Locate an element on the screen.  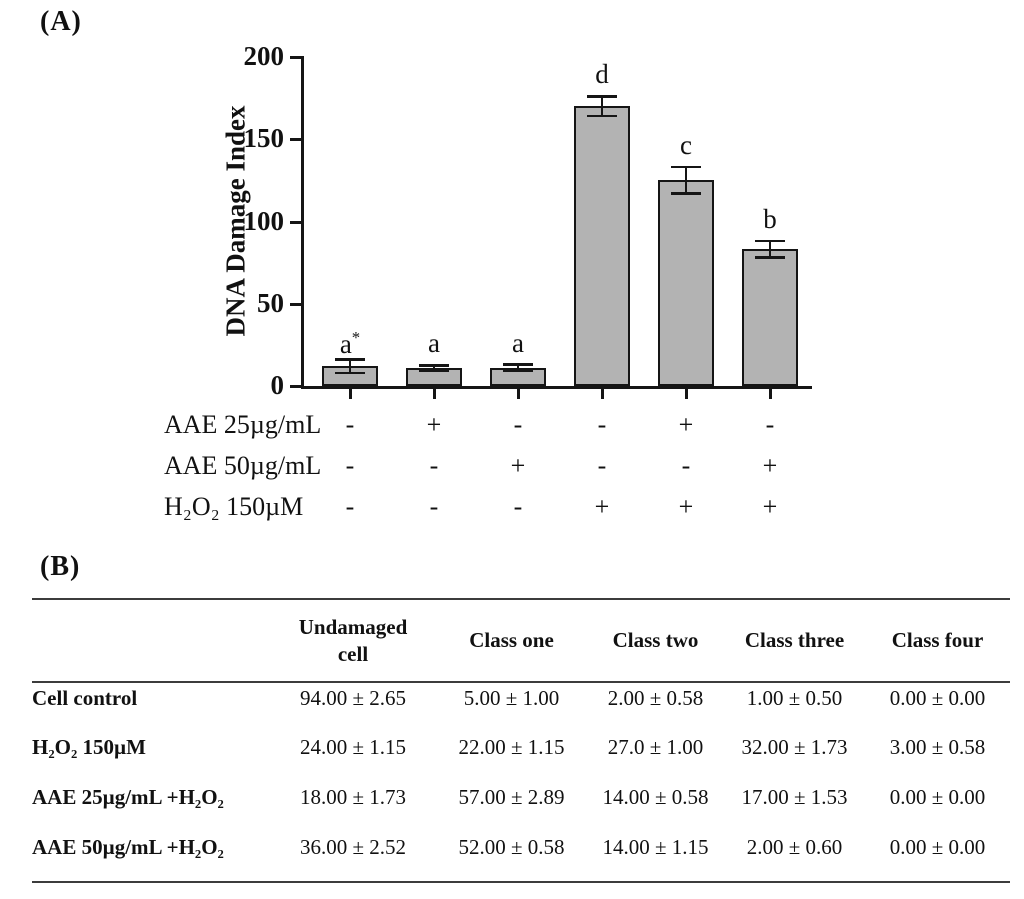
table-row-label: H₂O₂ 150µM is located at coordinates (89, 747).